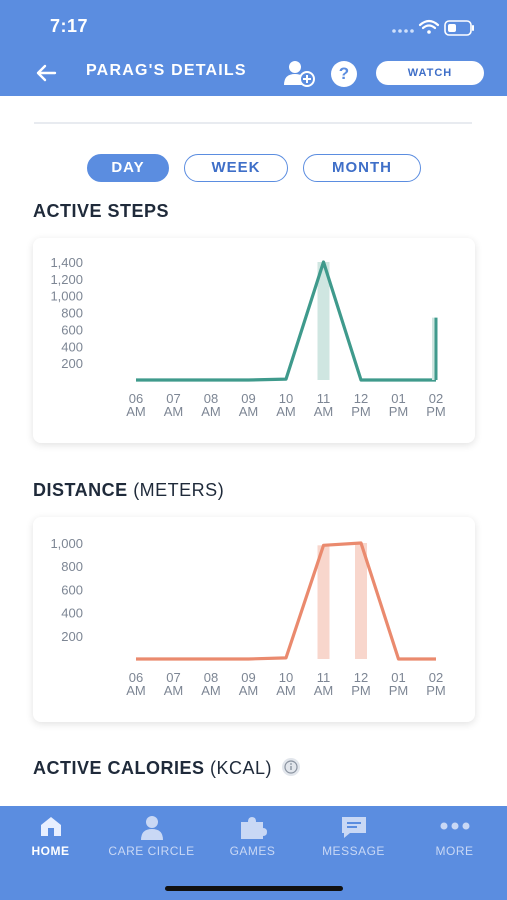 The height and width of the screenshot is (900, 507). I want to click on home-icon, so click(50, 826).